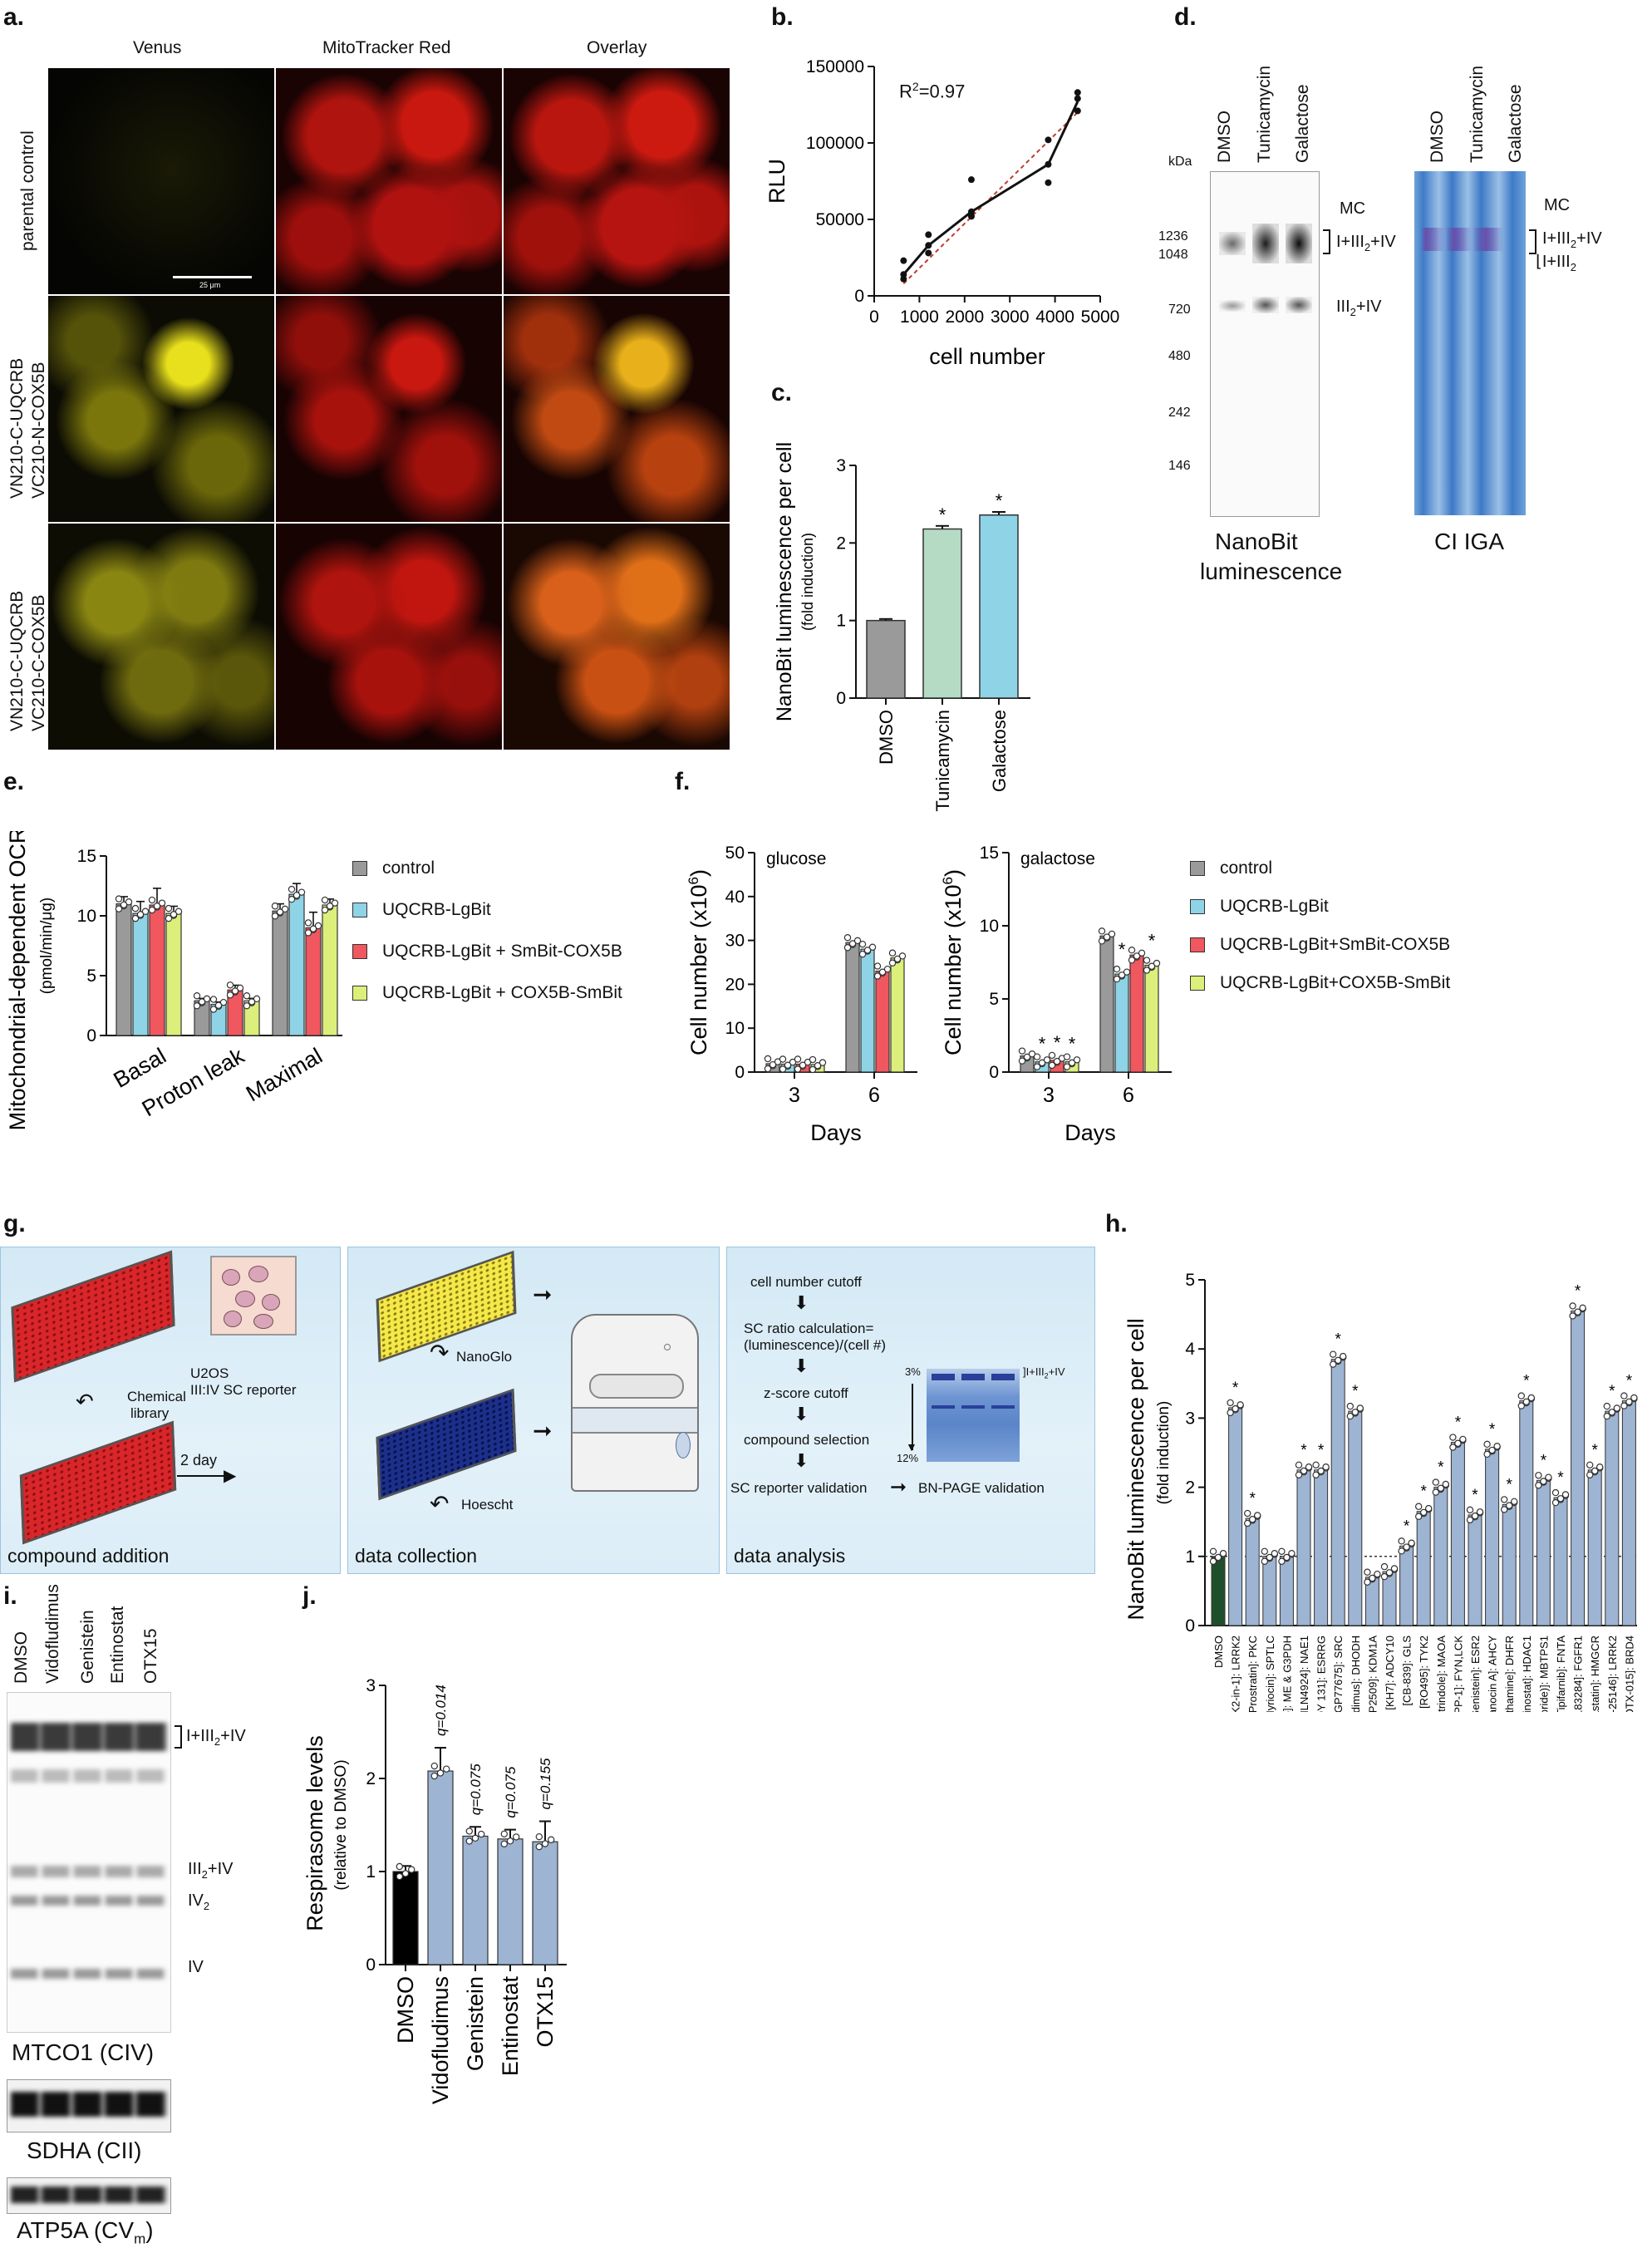 This screenshot has width=1652, height=2248. Describe the element at coordinates (86, 857) in the screenshot. I see `e-y-tick-label: 15` at that location.